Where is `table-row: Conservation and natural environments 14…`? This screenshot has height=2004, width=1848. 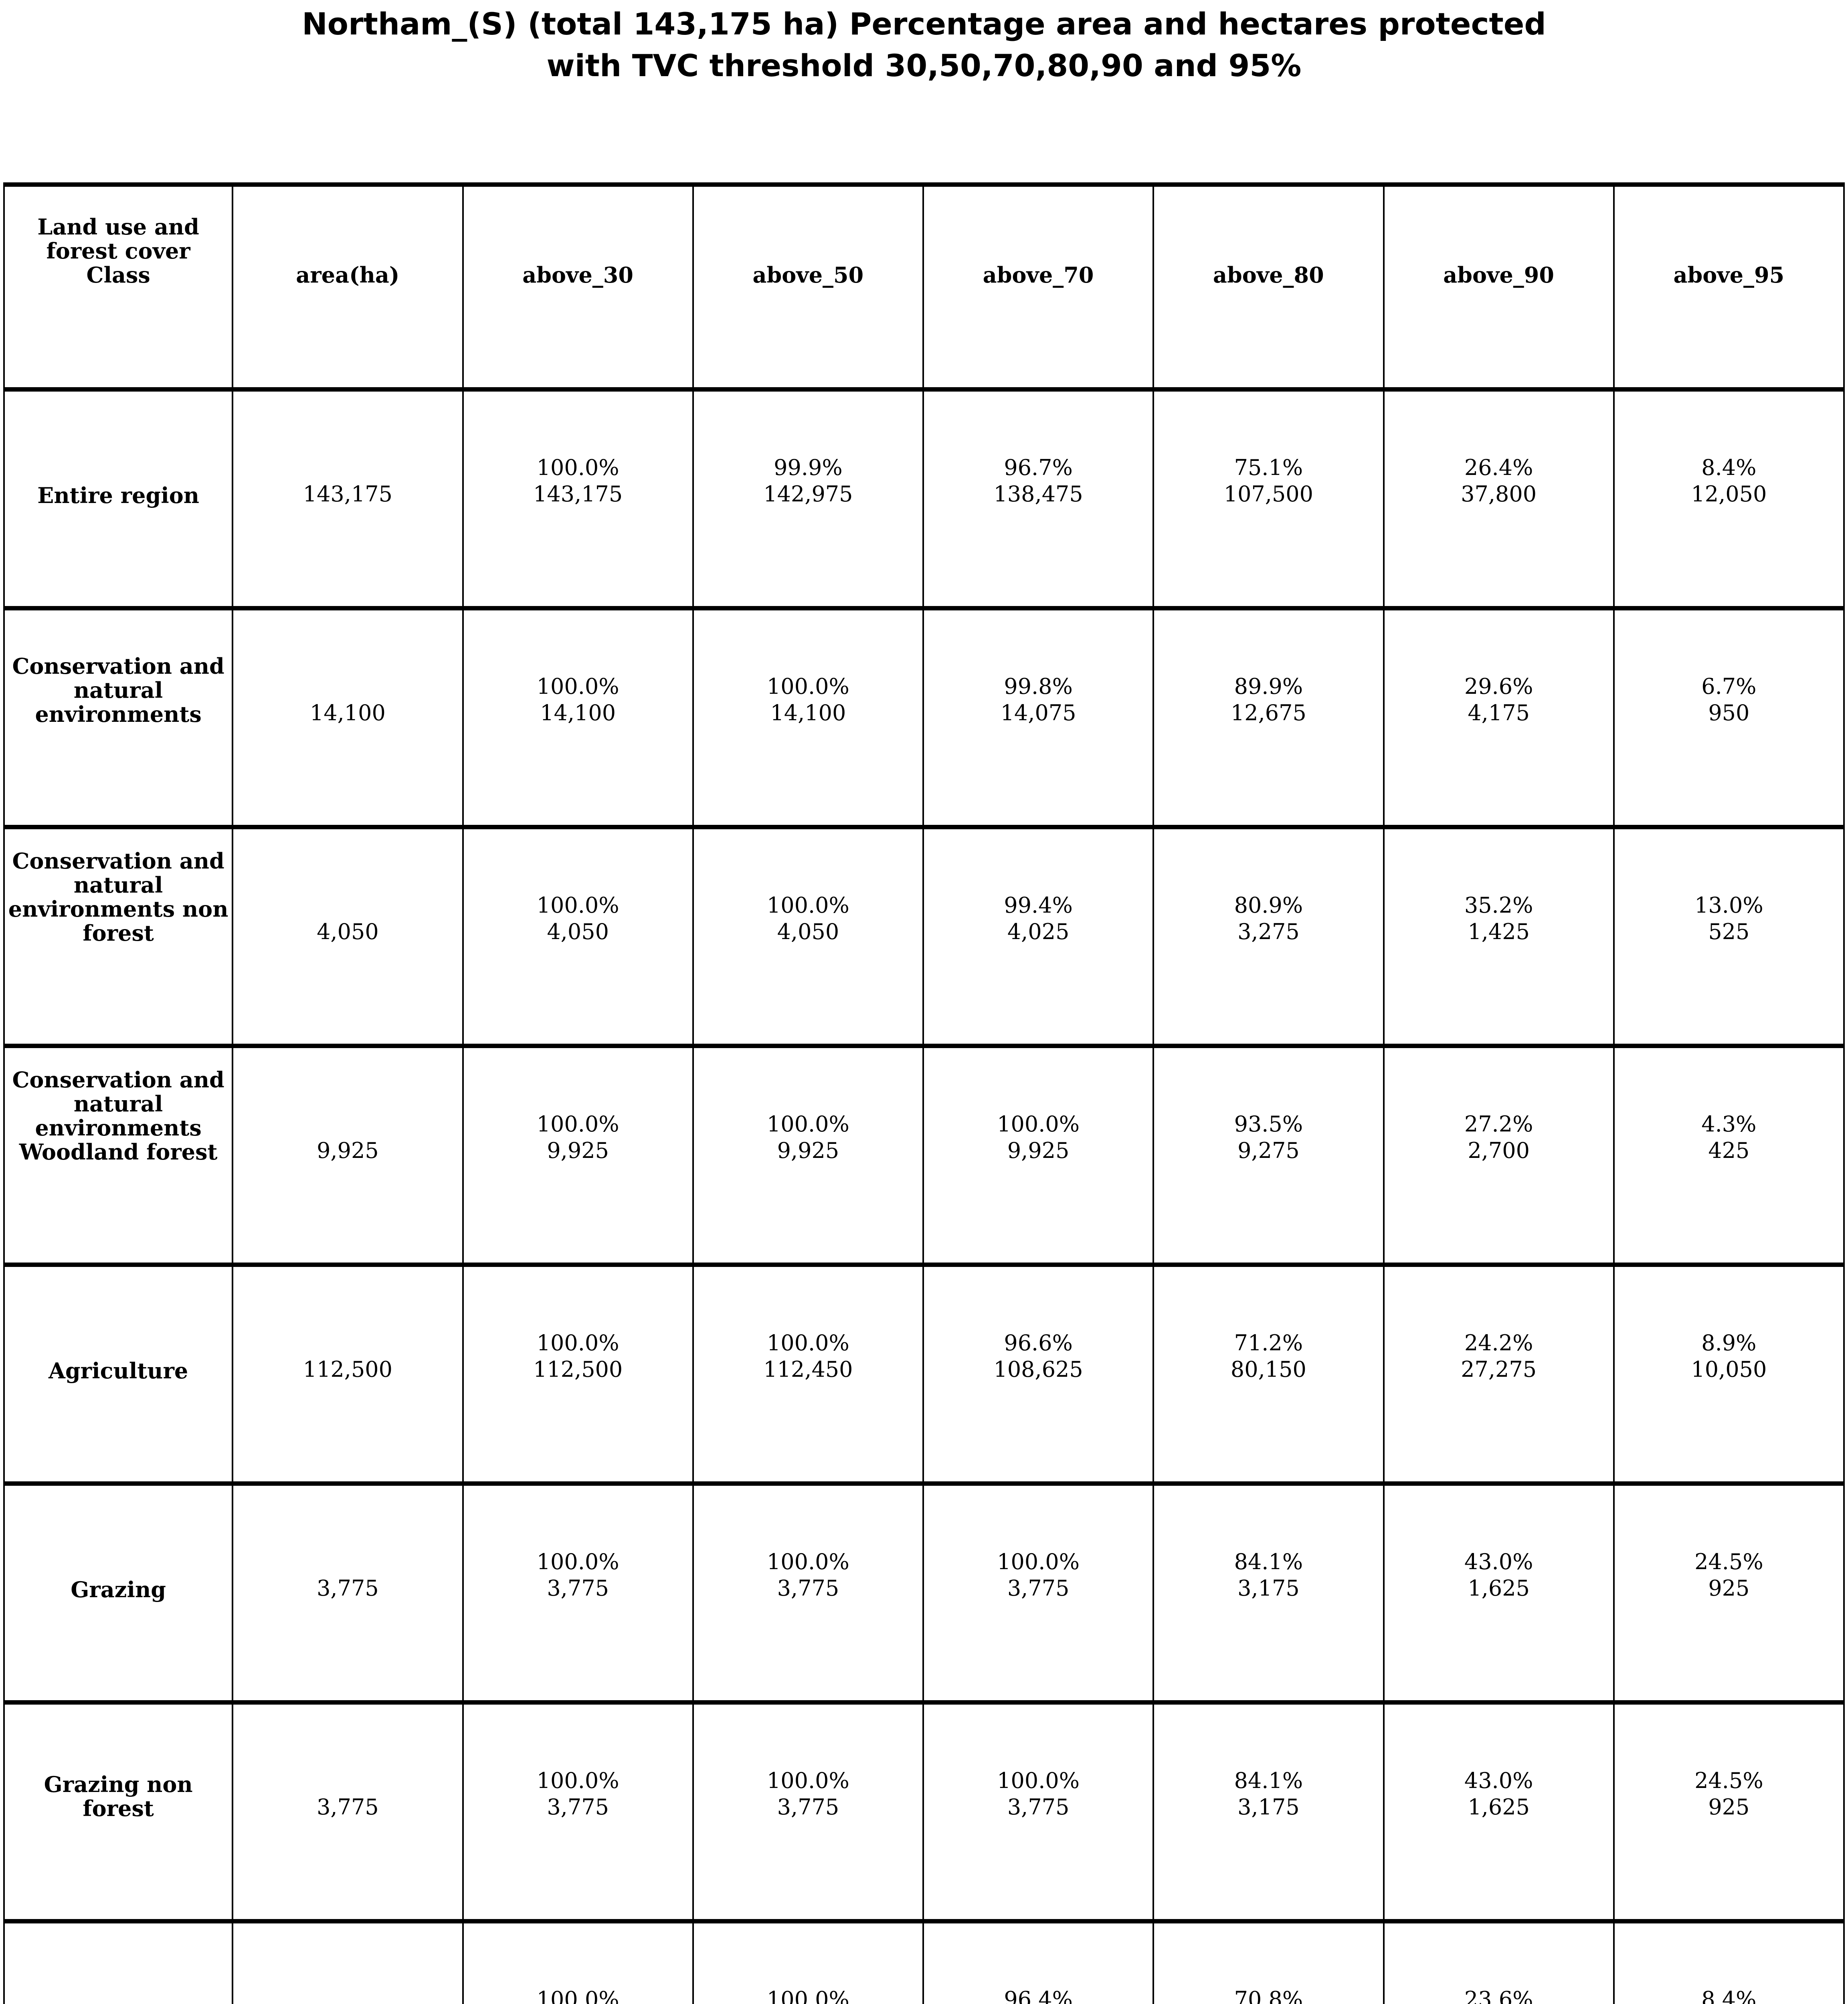
table-row: Conservation and natural environments 14… is located at coordinates (924, 719).